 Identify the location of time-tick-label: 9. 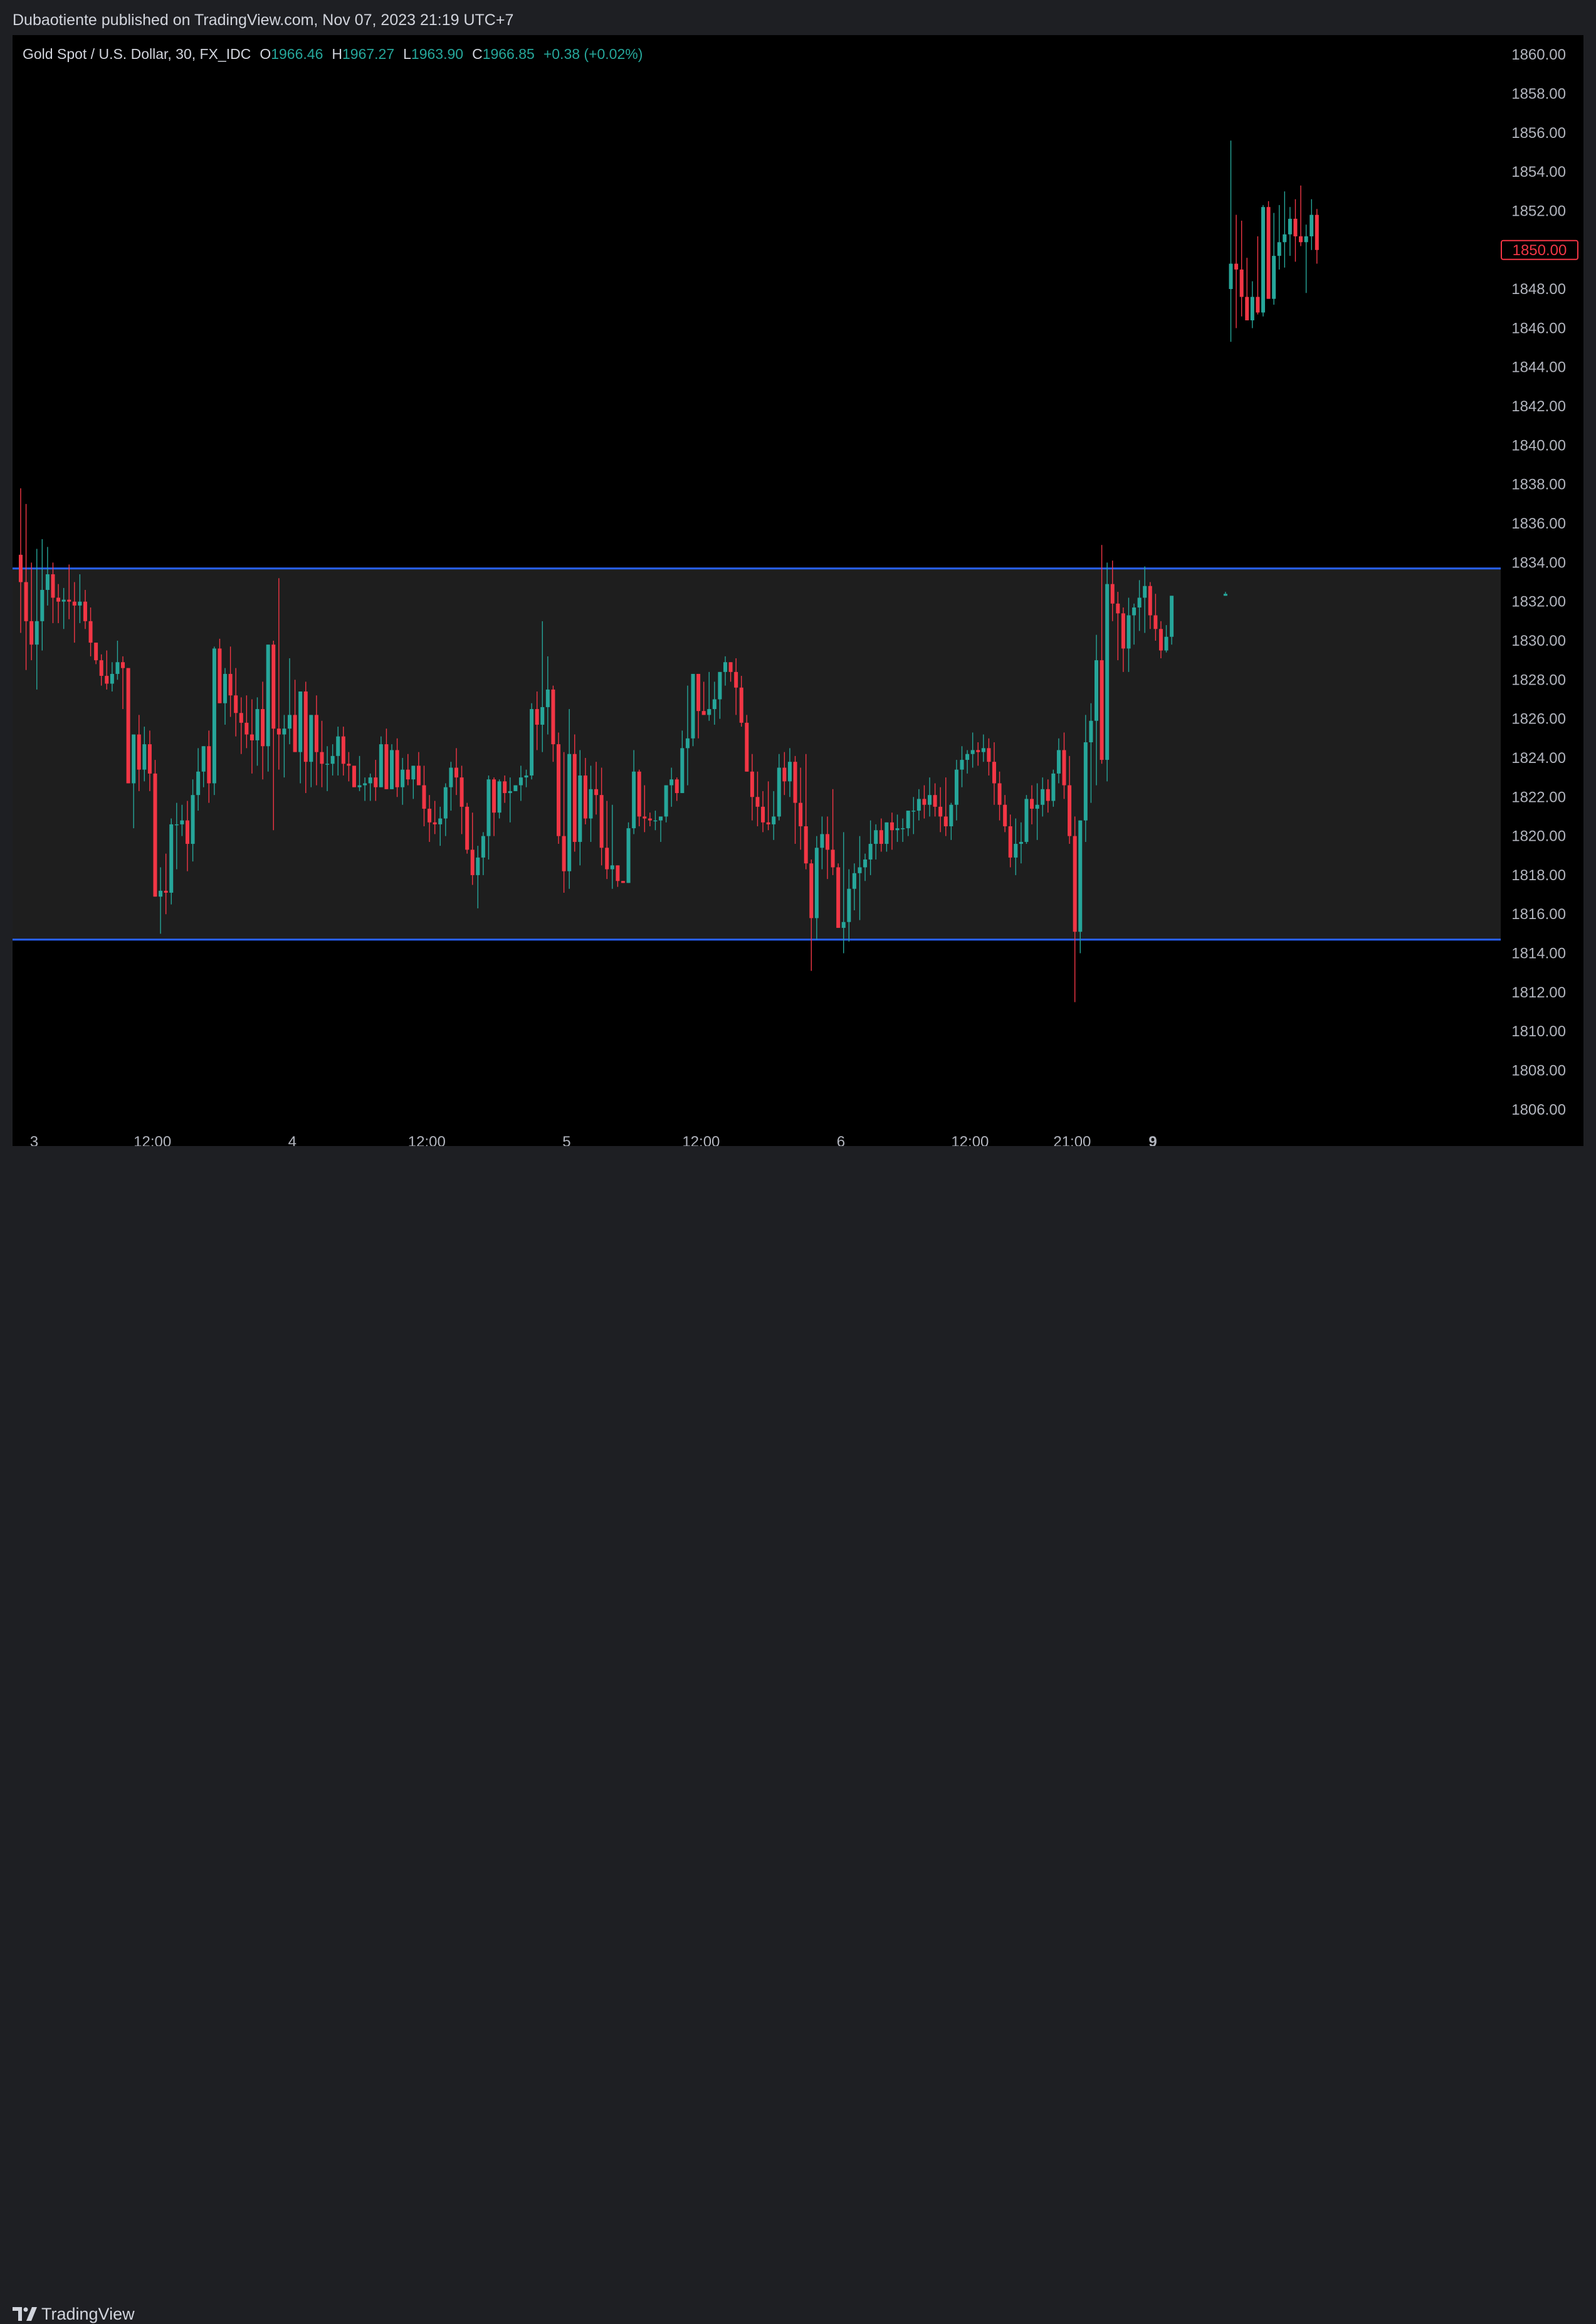
(1152, 1139).